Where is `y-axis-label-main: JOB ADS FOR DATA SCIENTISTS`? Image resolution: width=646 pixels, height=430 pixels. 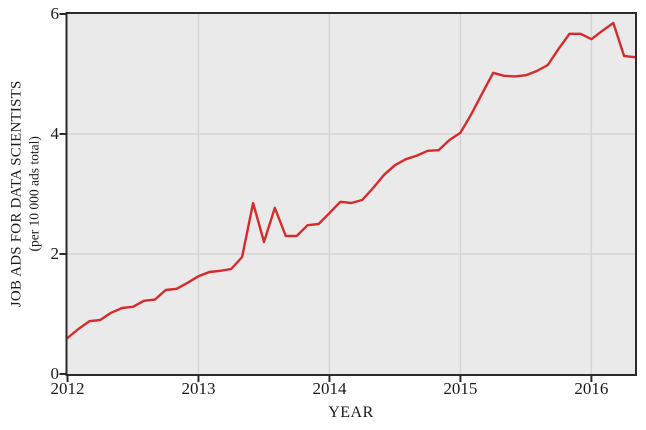 y-axis-label-main: JOB ADS FOR DATA SCIENTISTS is located at coordinates (16, 194).